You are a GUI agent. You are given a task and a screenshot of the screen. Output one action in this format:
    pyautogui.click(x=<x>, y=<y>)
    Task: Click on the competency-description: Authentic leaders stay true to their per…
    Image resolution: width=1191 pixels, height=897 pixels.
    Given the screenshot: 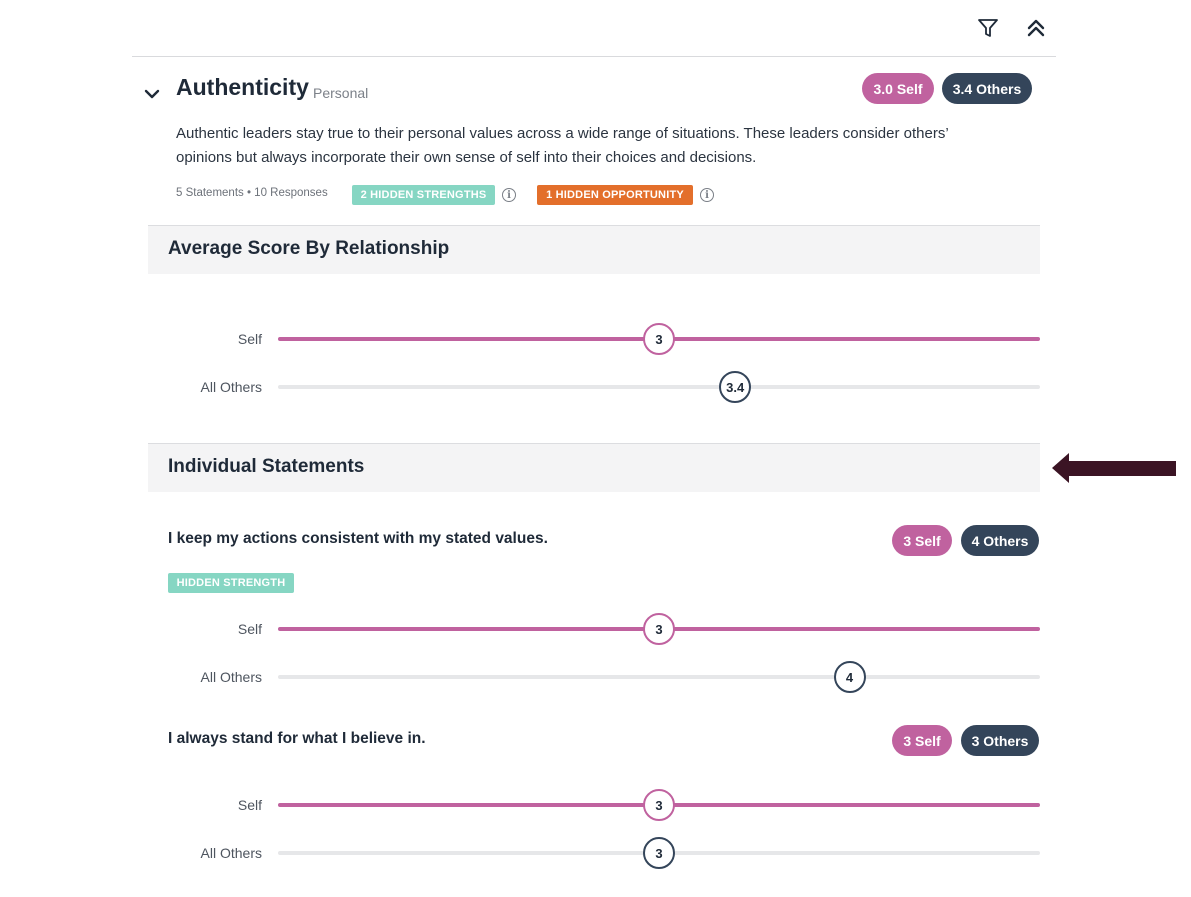 What is the action you would take?
    pyautogui.click(x=562, y=145)
    